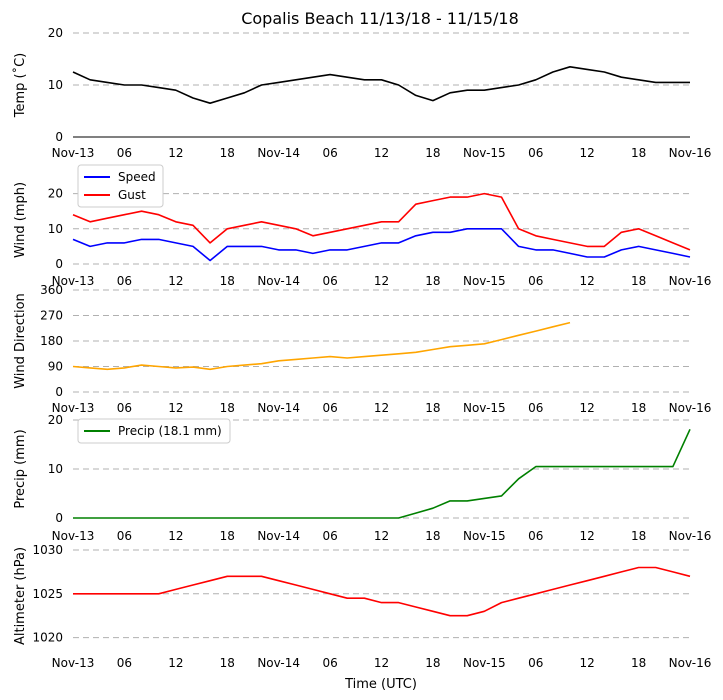 Image resolution: width=723 pixels, height=700 pixels. Describe the element at coordinates (278, 153) in the screenshot. I see `temp-x-tick-label: Nov-14` at that location.